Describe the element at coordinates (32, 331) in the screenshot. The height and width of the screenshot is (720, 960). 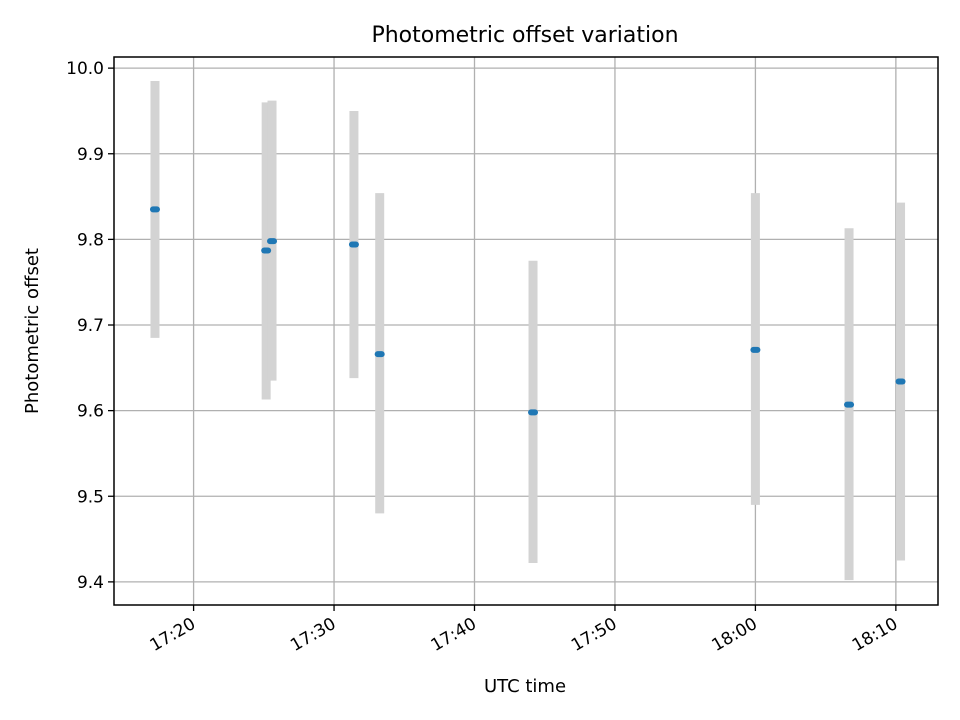
I see `y-axis-label: Photometric offset` at that location.